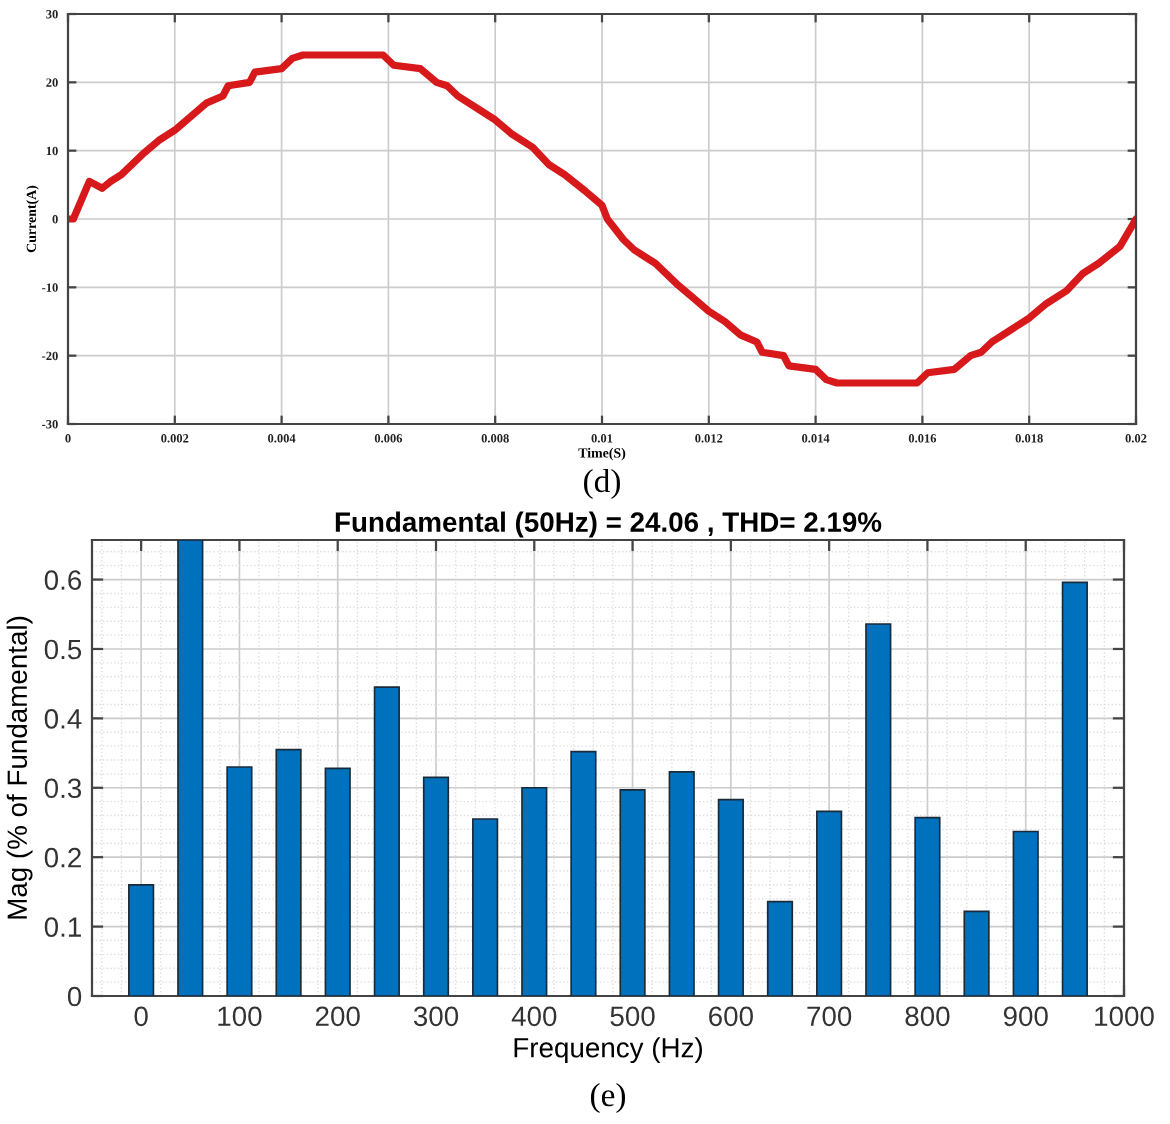  I want to click on text: (e), so click(608, 1098).